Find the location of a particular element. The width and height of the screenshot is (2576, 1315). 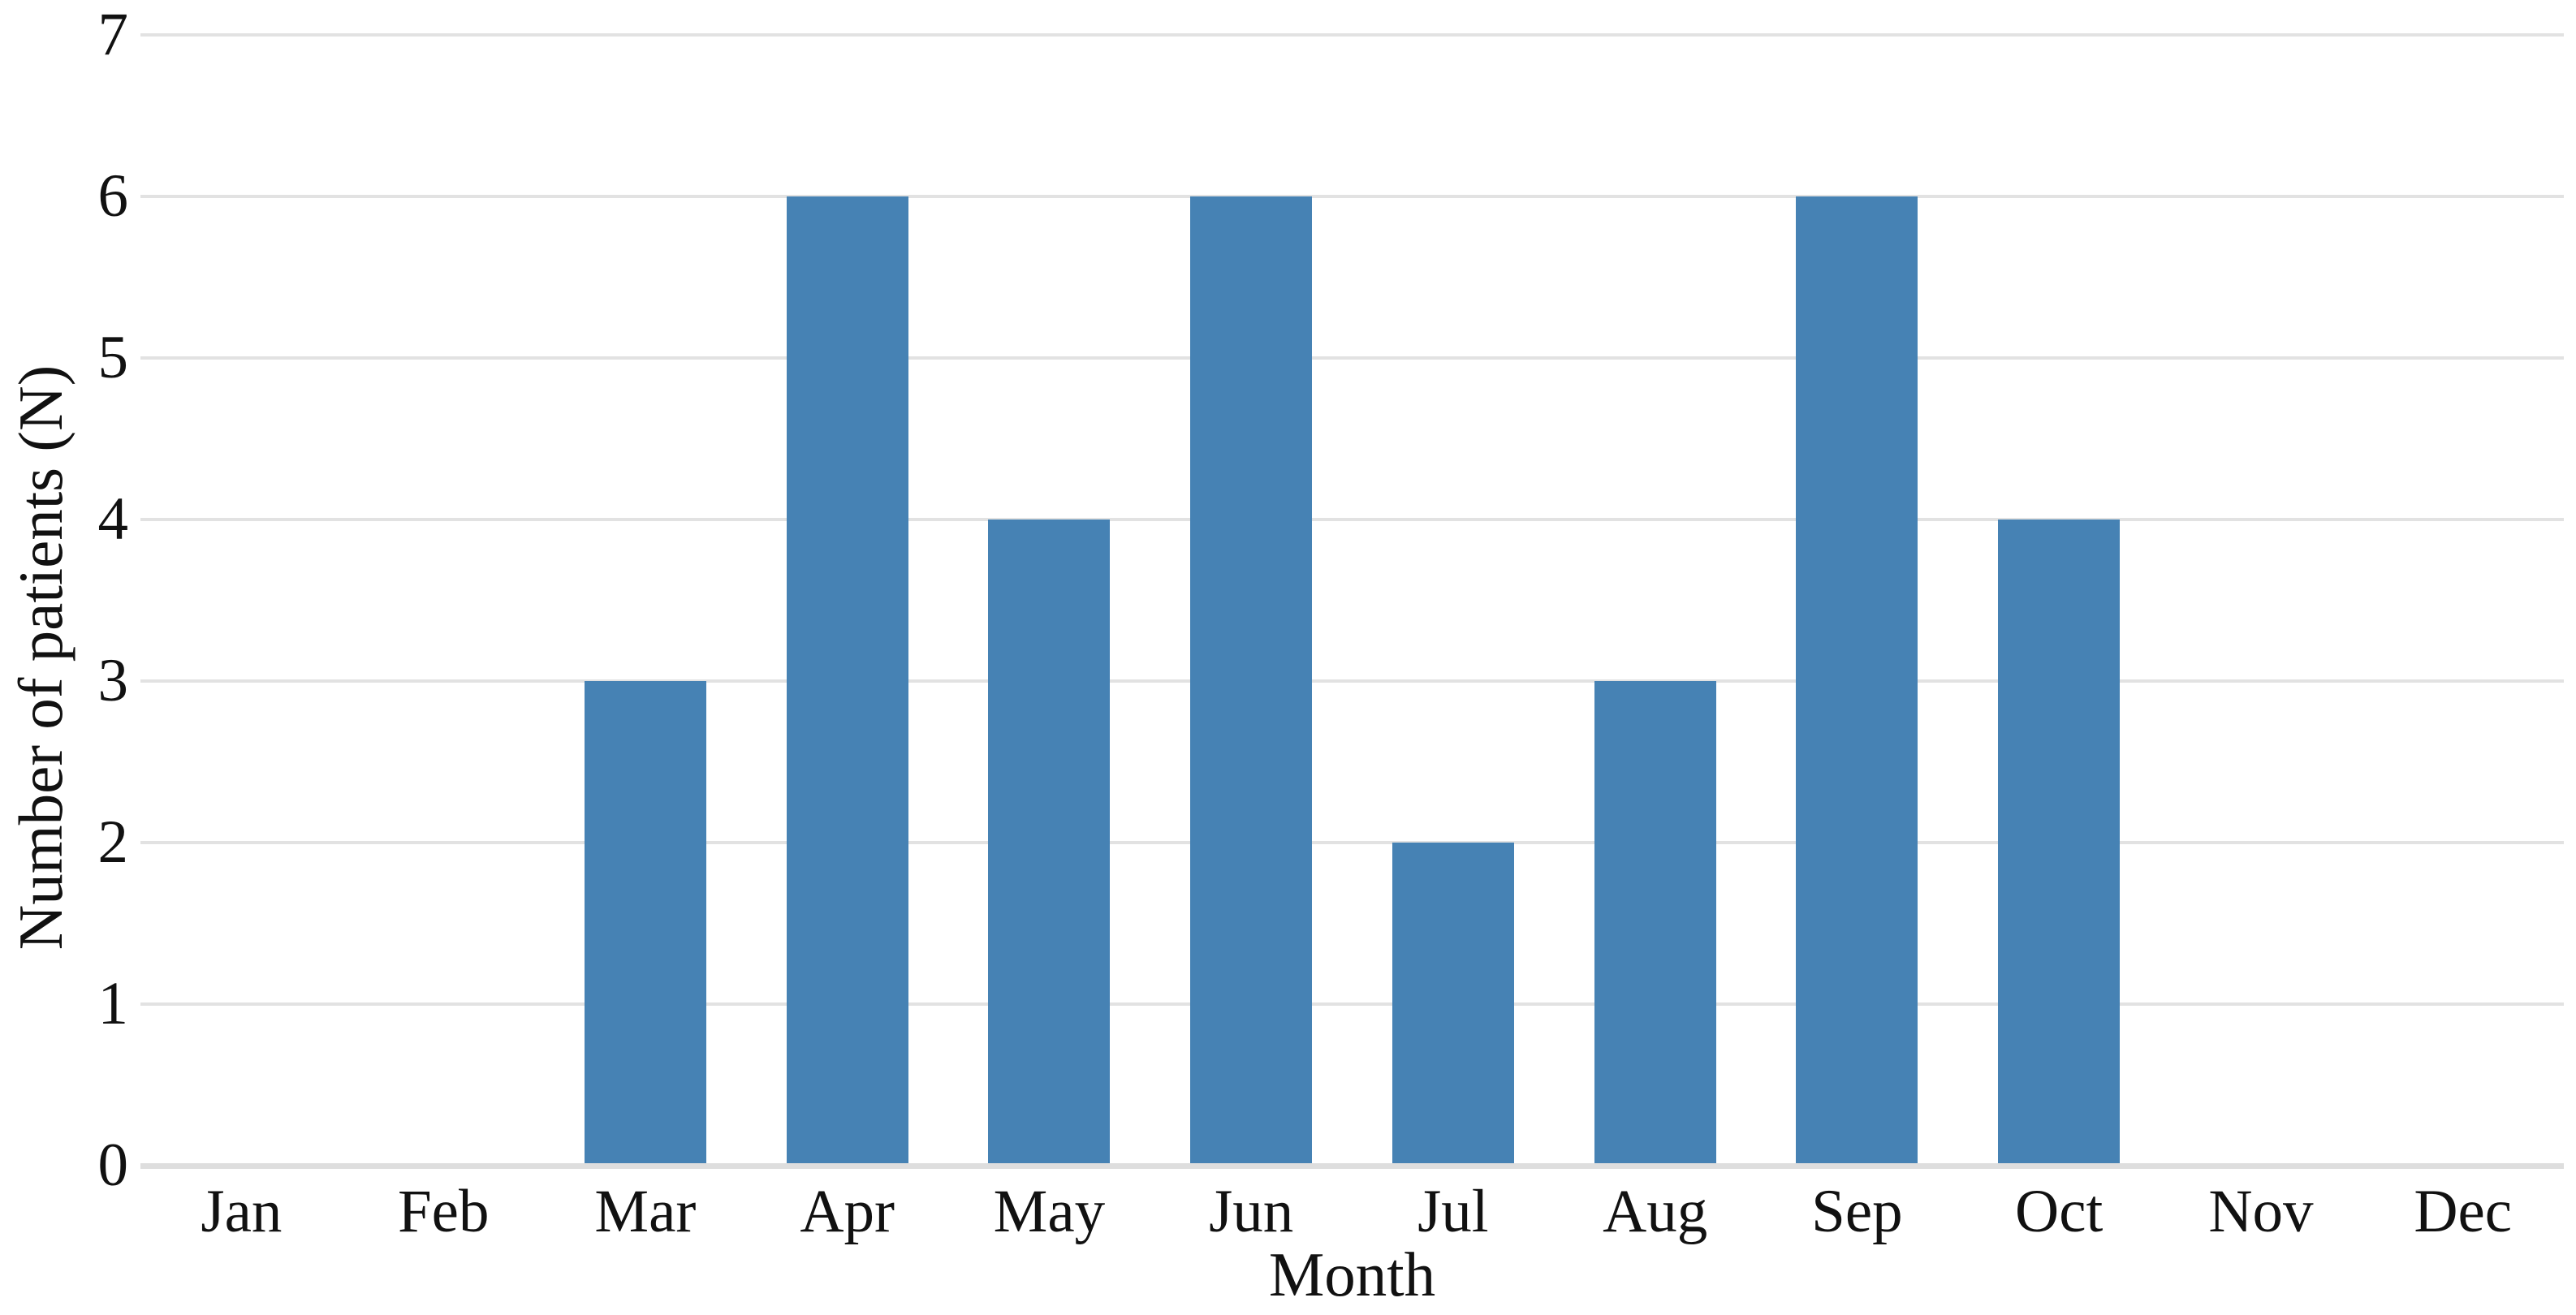

x-tick-label-jan: Jan is located at coordinates (242, 1212).